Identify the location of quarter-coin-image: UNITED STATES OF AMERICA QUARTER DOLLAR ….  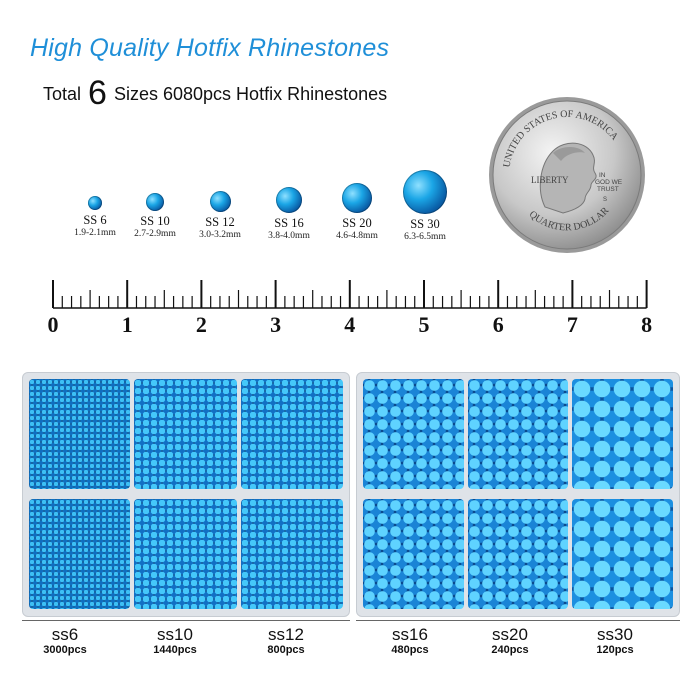
(567, 175).